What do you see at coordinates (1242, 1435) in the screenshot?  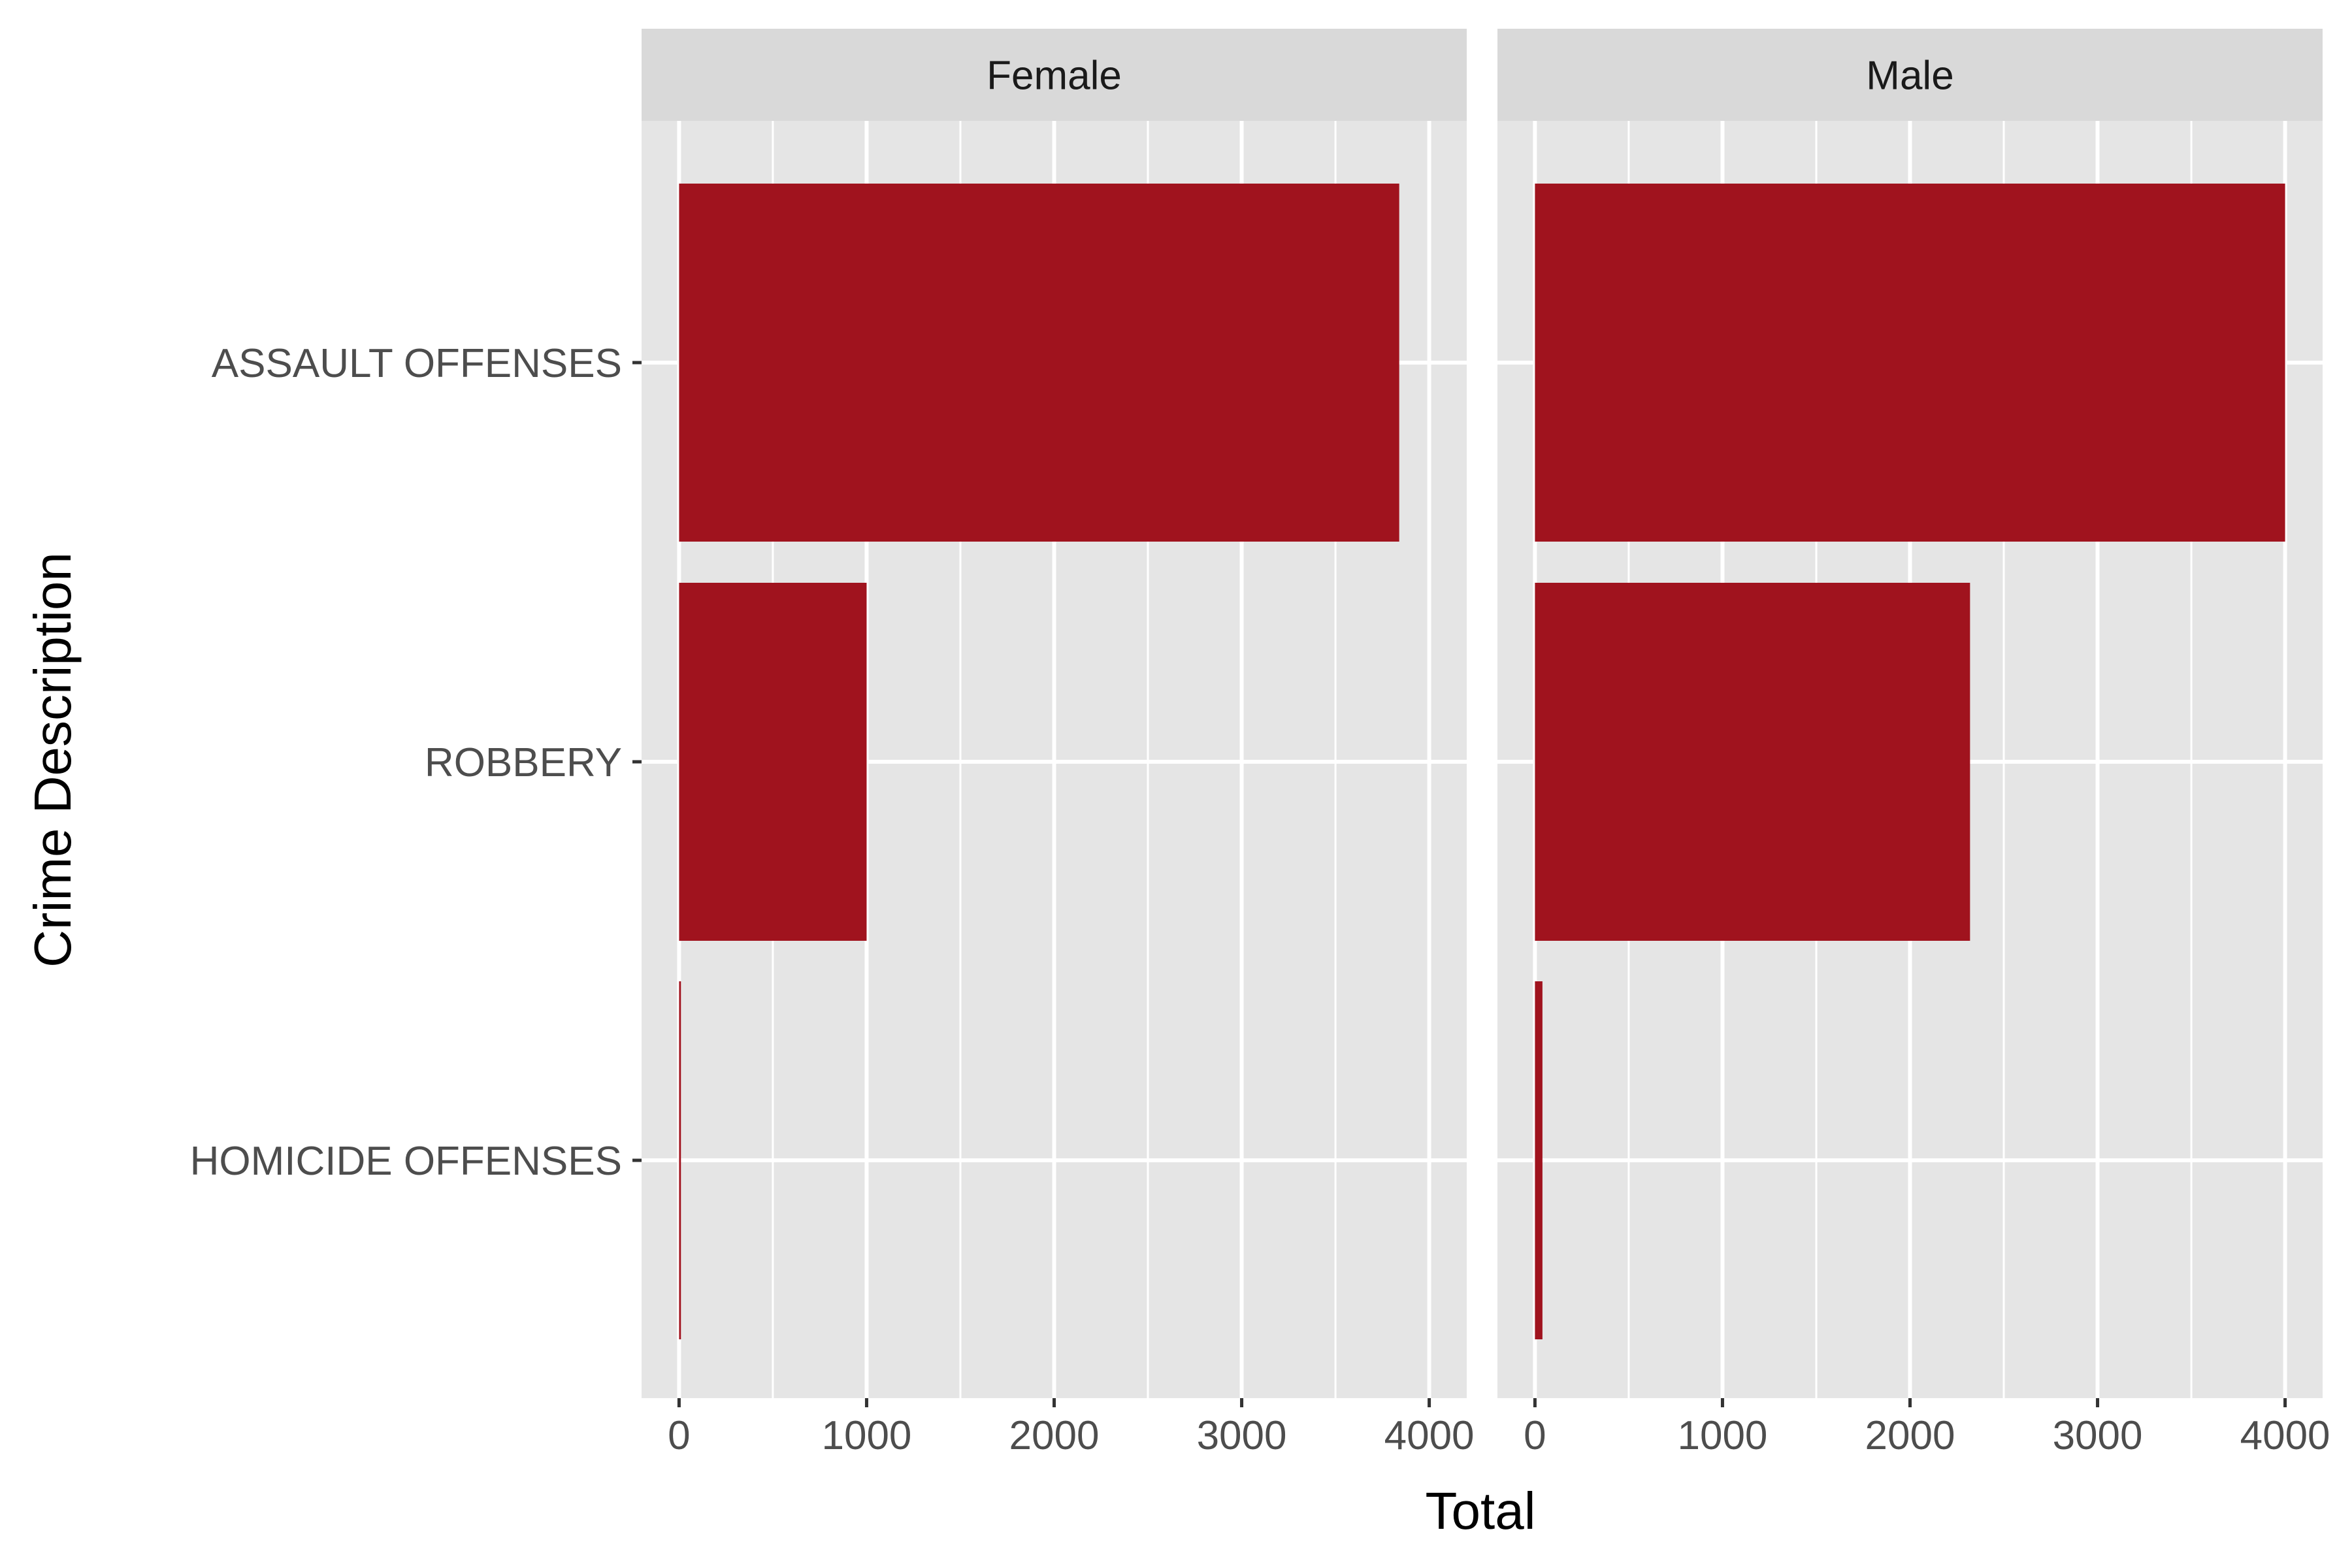 I see `x-tick-label-female: 3000` at bounding box center [1242, 1435].